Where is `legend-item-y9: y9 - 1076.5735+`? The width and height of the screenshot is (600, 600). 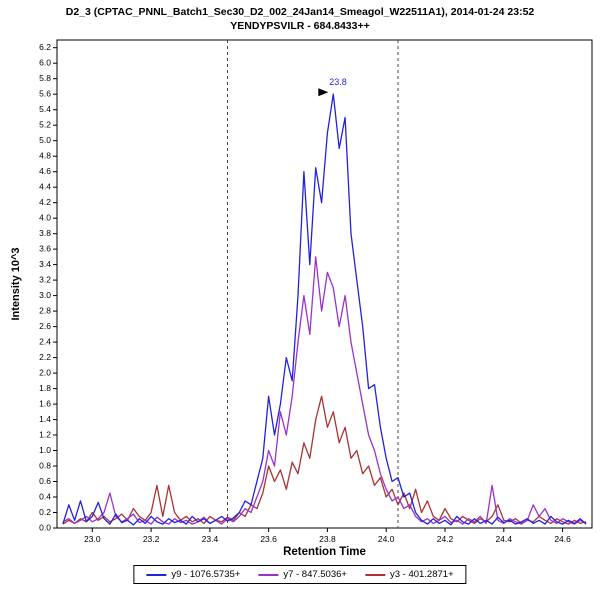 legend-item-y9: y9 - 1076.5735+ is located at coordinates (193, 574).